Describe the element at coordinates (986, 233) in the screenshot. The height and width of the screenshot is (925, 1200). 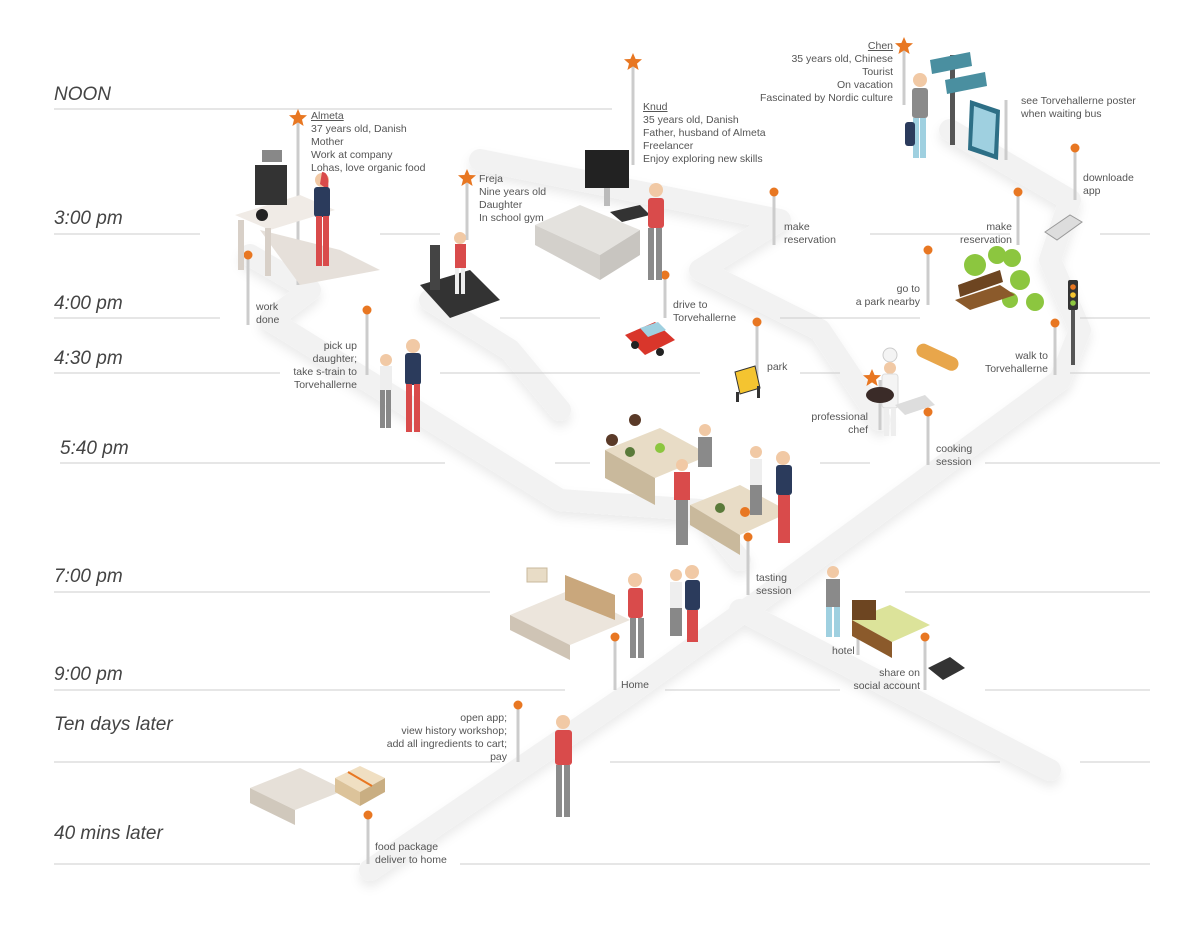
I see `step-chen-reservation: make reservation` at that location.